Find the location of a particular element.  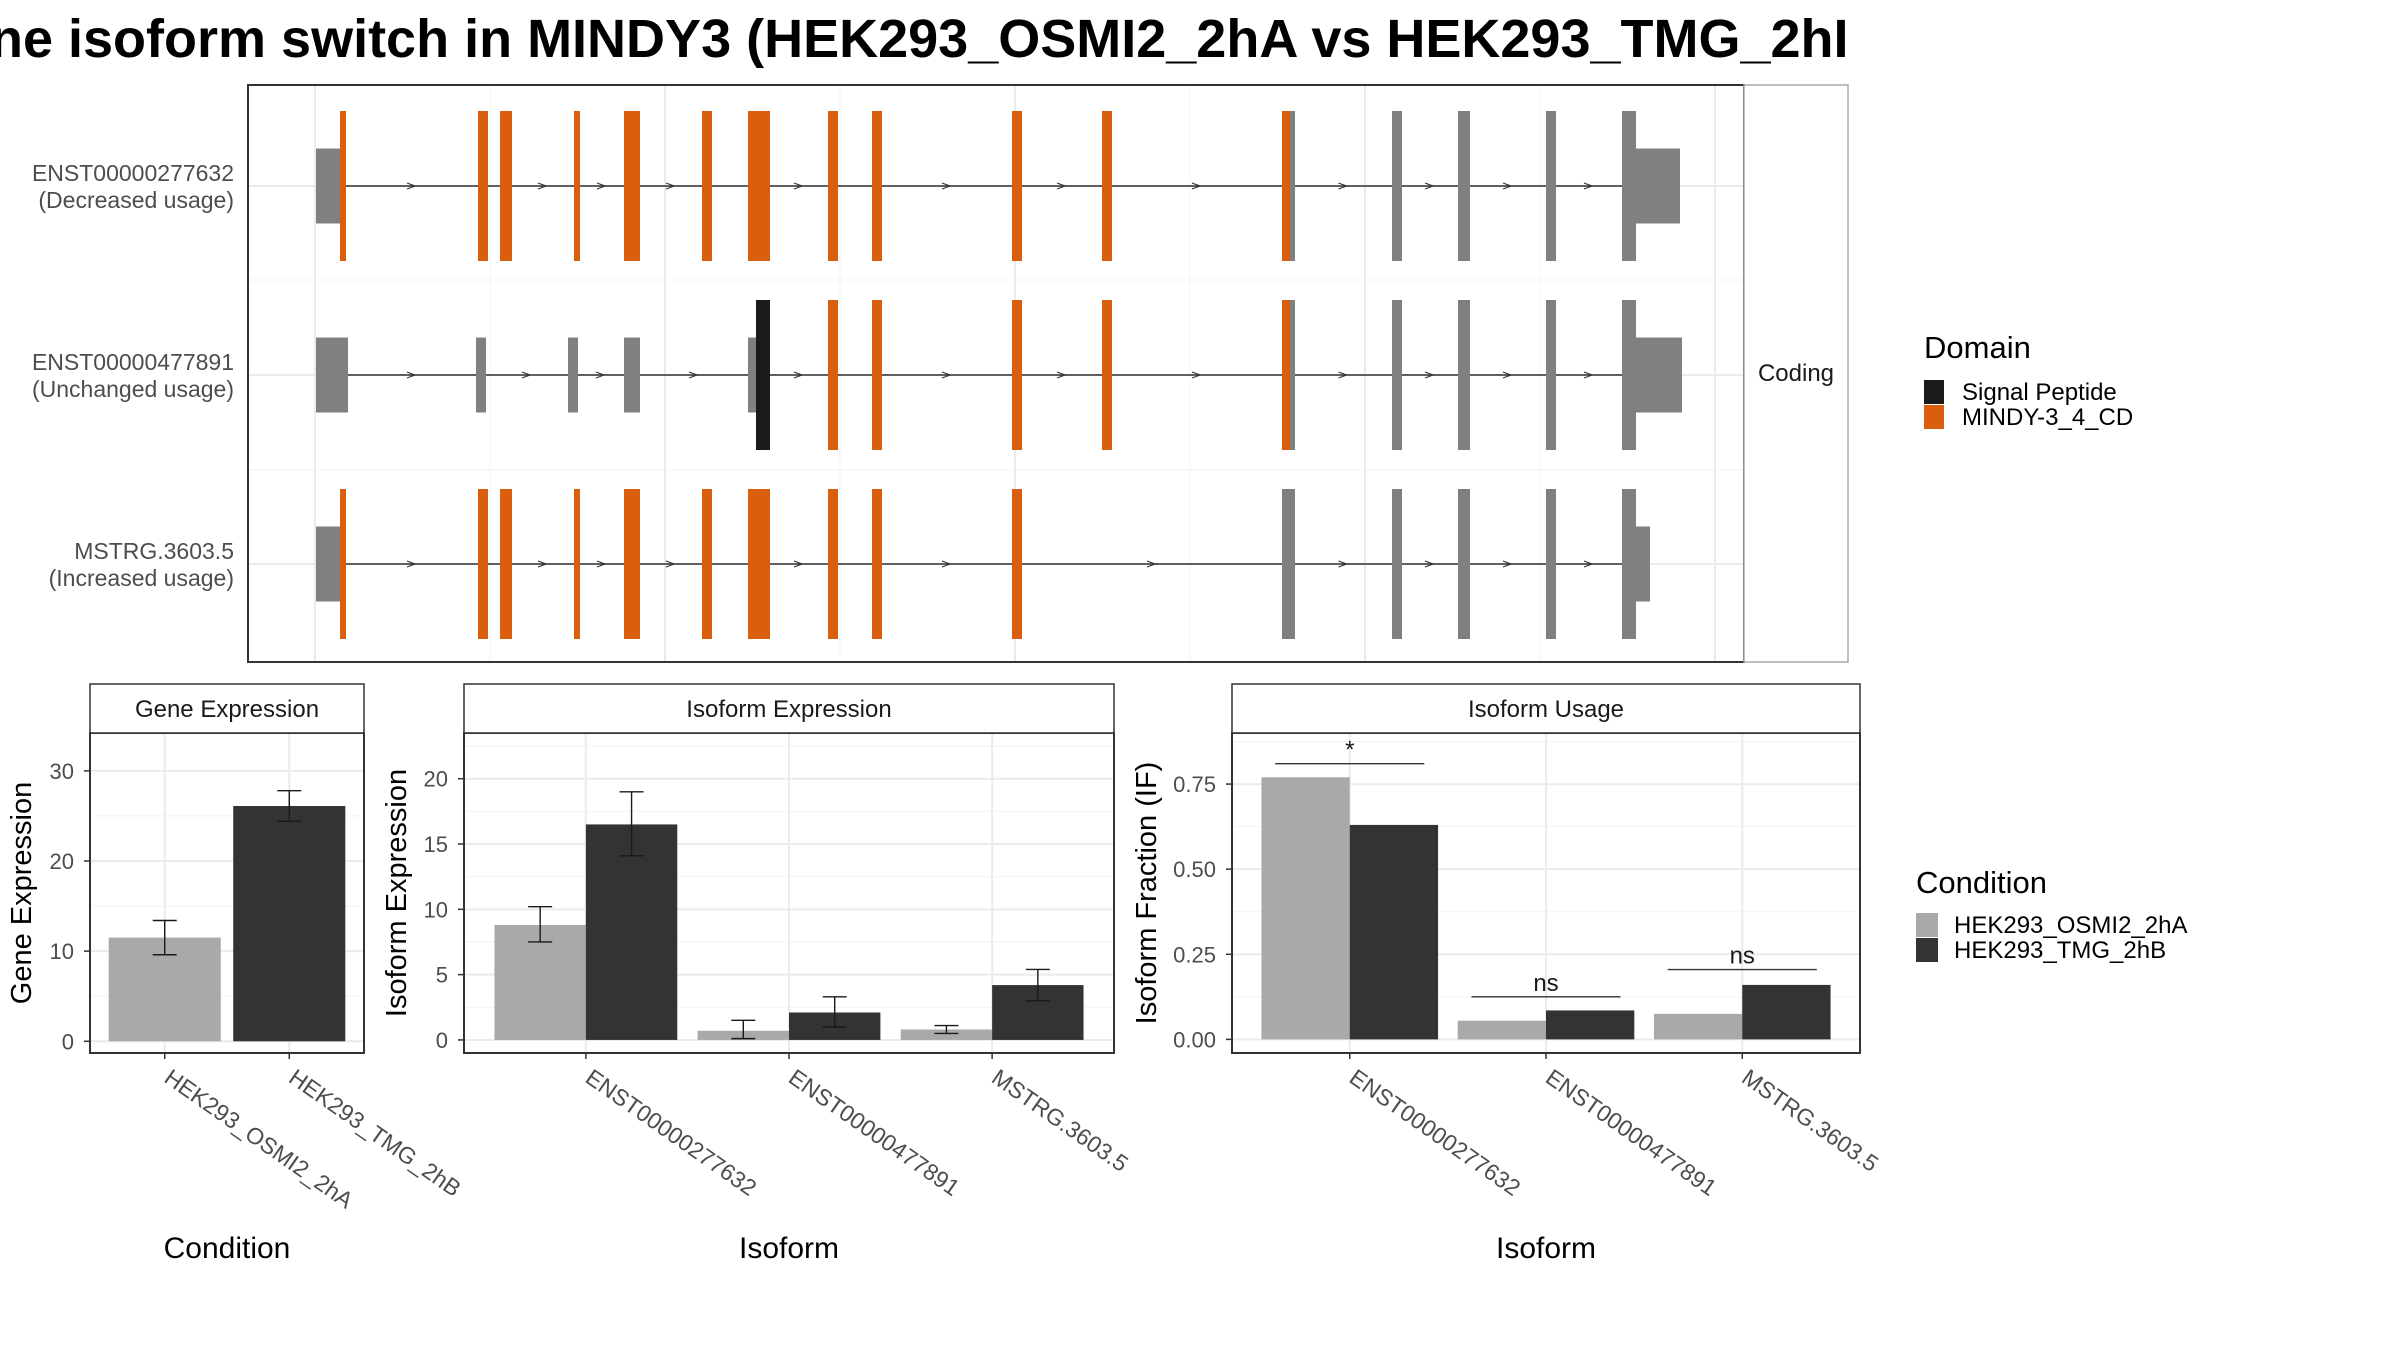

isoform-label-mstrg-3603-5: MSTRG.3603.5 is located at coordinates (154, 551).